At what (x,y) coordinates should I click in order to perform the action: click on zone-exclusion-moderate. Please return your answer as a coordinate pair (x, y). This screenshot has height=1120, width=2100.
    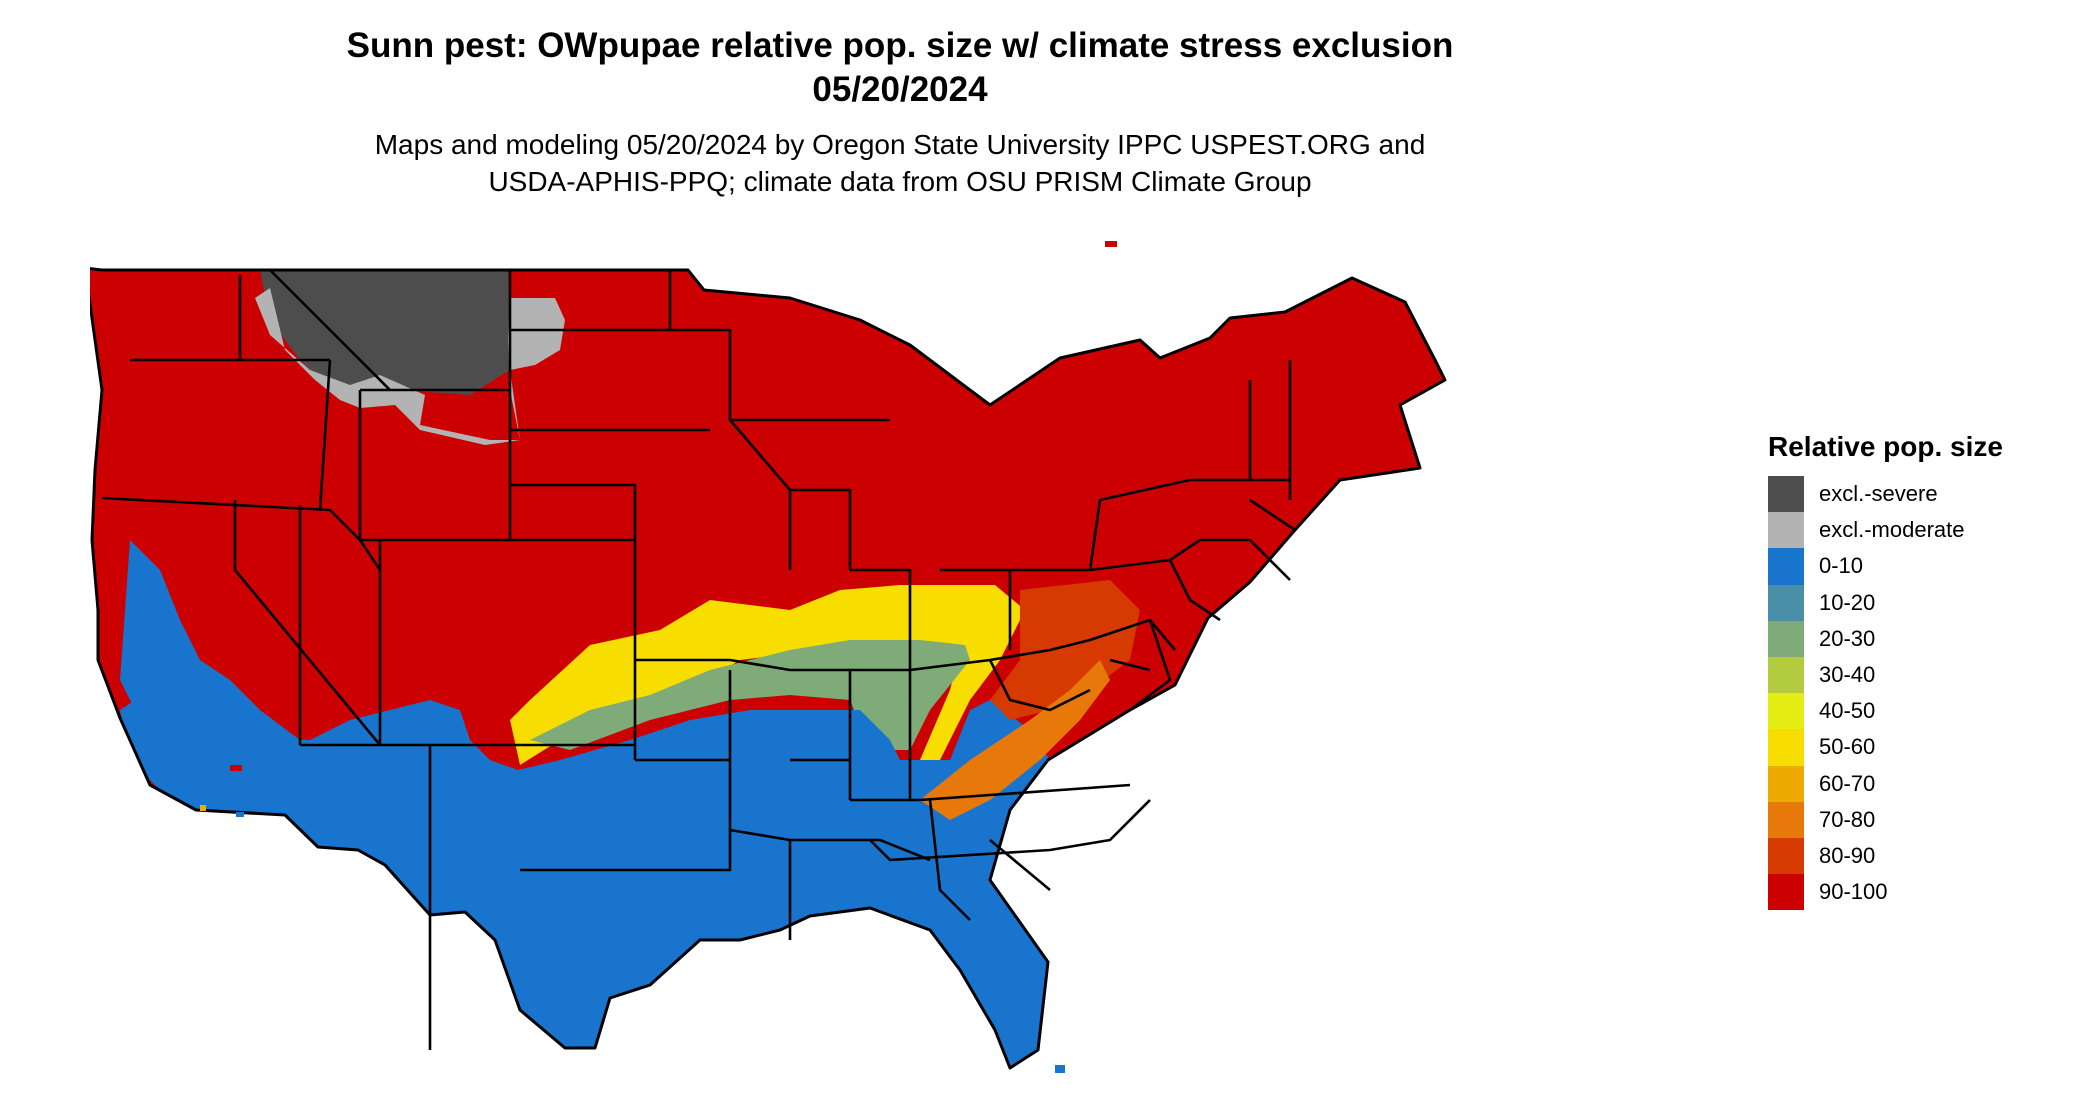
    Looking at the image, I should click on (410, 366).